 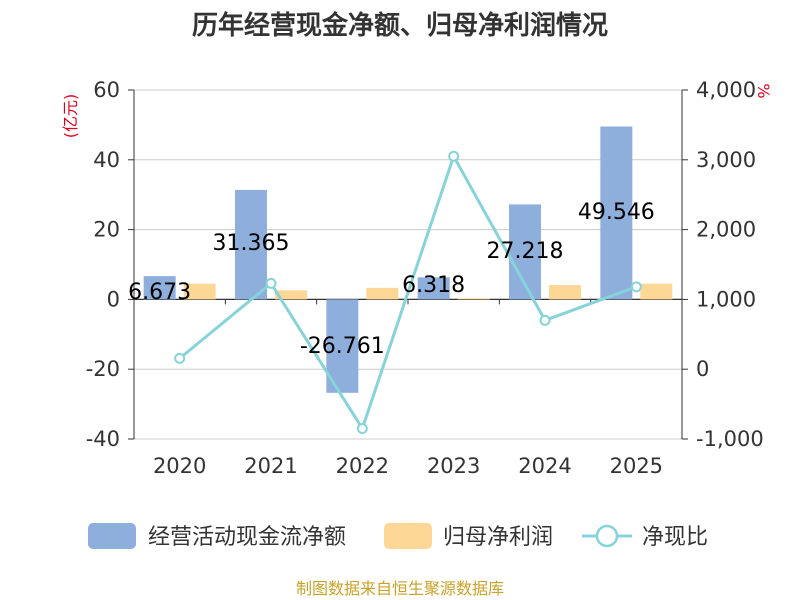 I want to click on right-axis-tick-label: 0, so click(x=702, y=369).